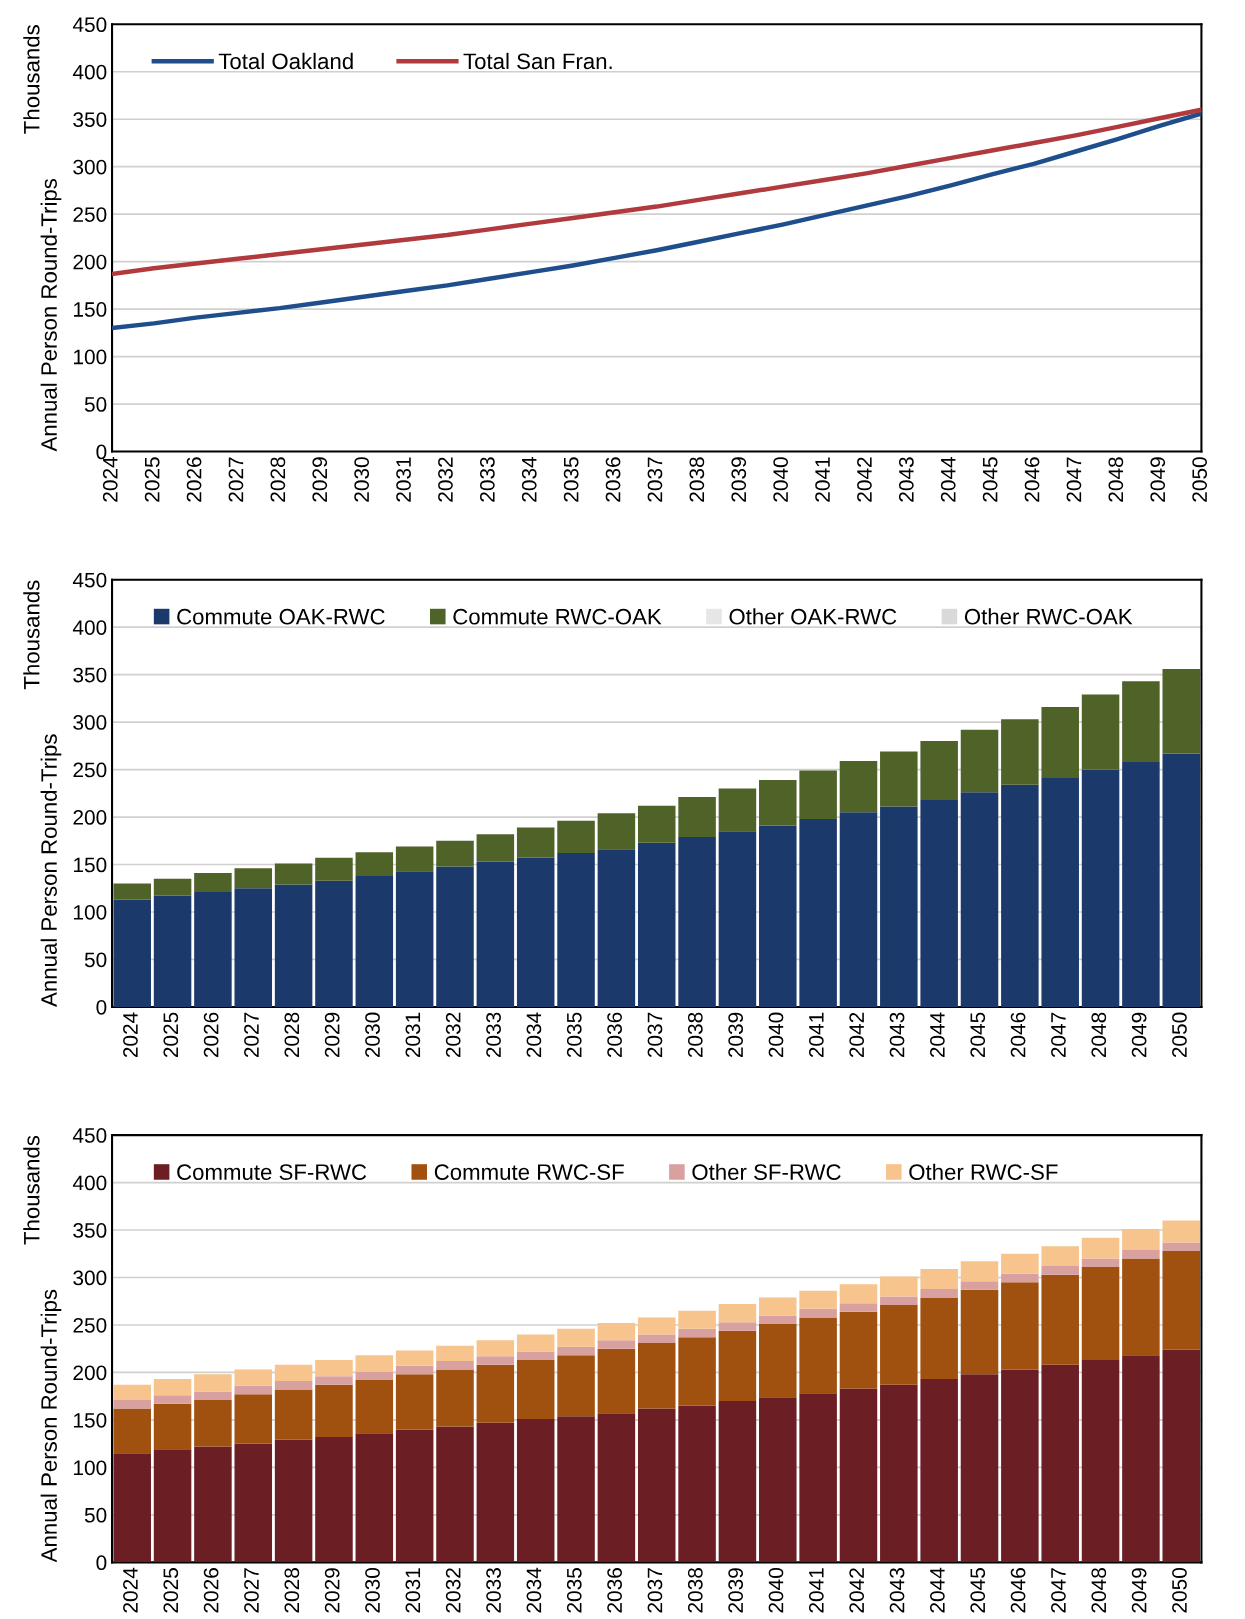  I want to click on x-tick-label: 2029, so click(332, 1590).